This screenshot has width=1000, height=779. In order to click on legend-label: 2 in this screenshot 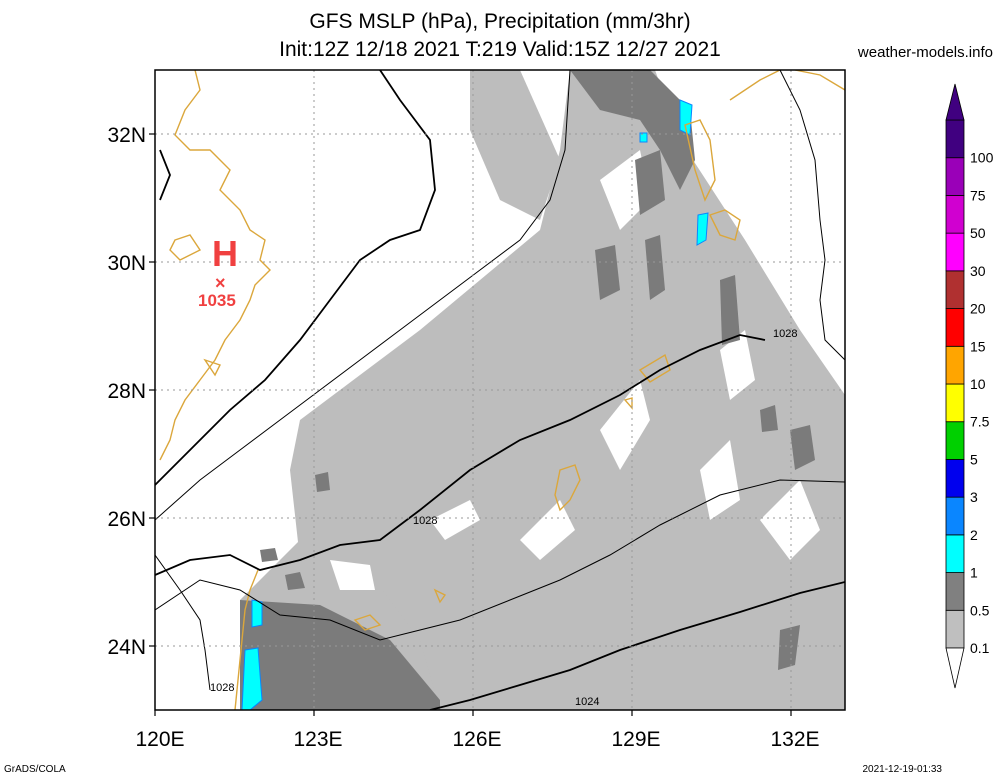, I will do `click(974, 535)`.